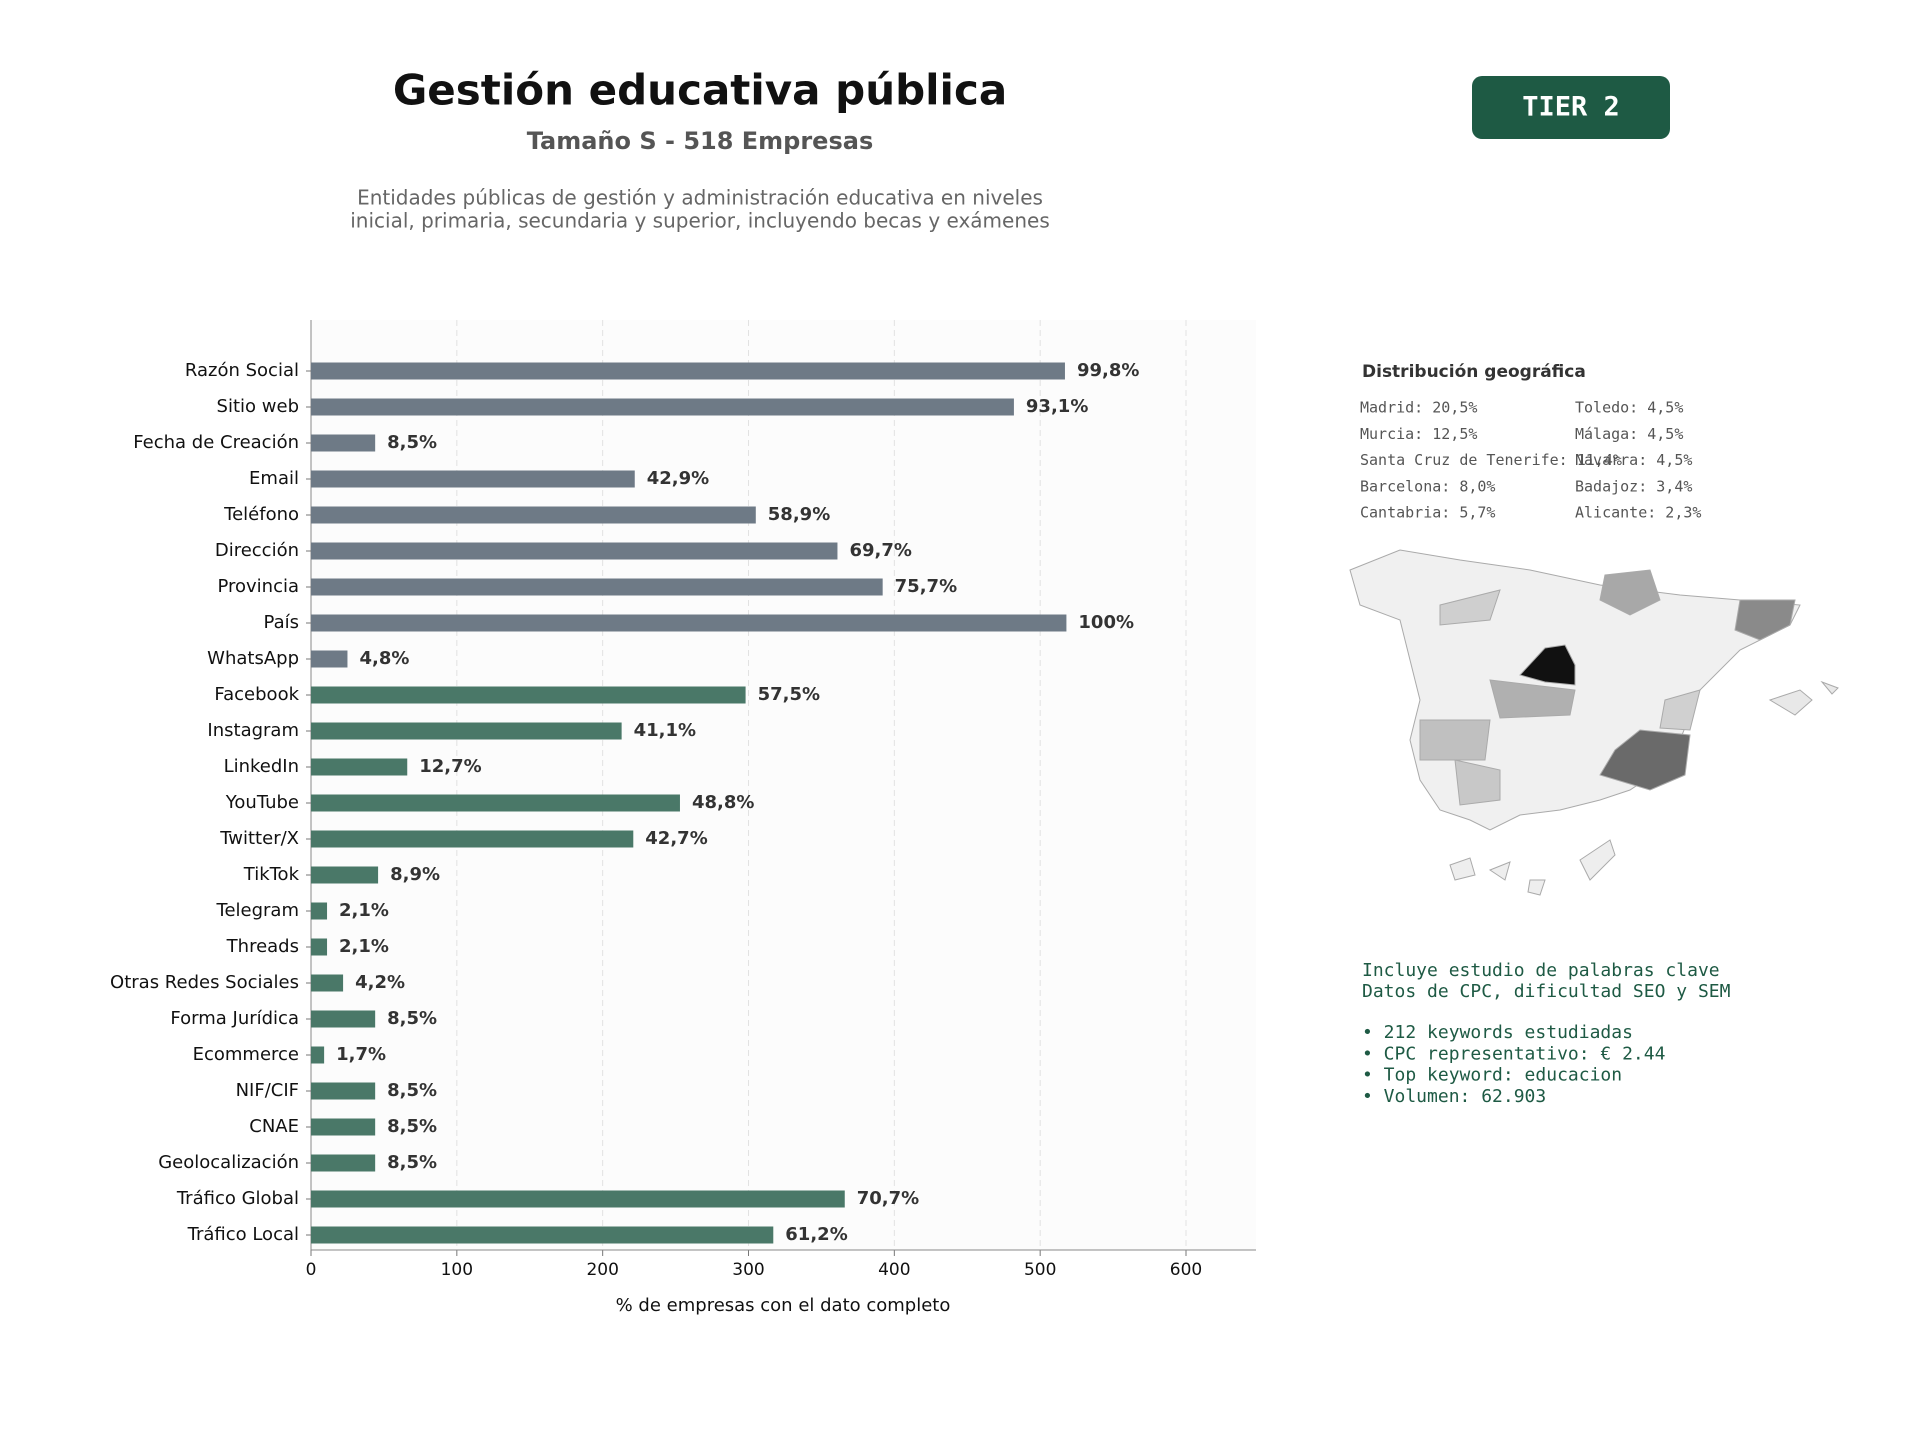 Image resolution: width=1920 pixels, height=1440 pixels. Describe the element at coordinates (880, 550) in the screenshot. I see `data-label: 69,7%` at that location.